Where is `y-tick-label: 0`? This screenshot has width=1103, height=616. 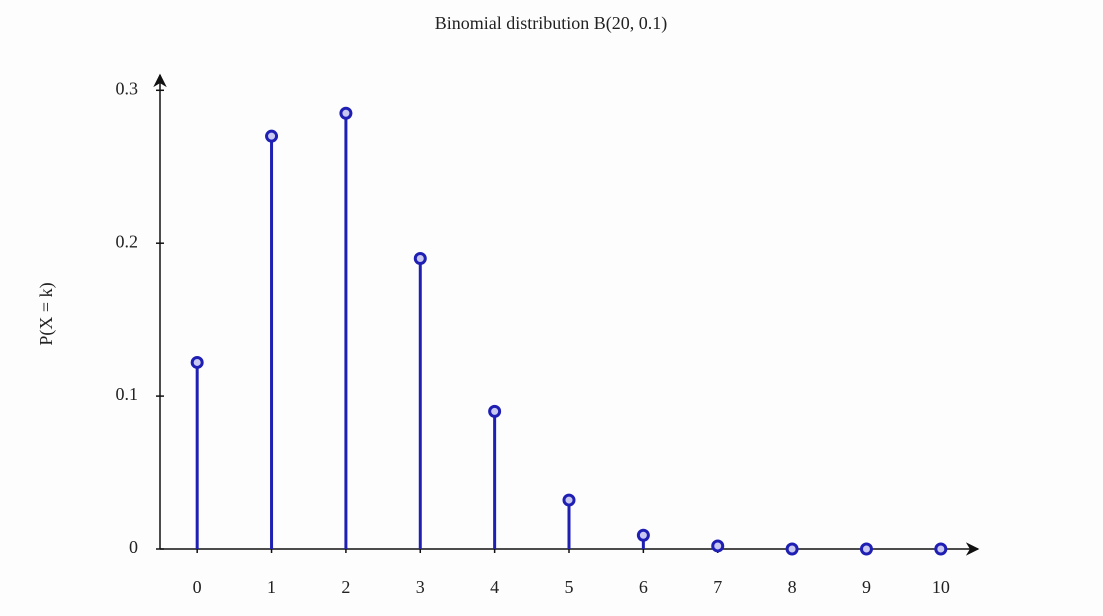 y-tick-label: 0 is located at coordinates (133, 547).